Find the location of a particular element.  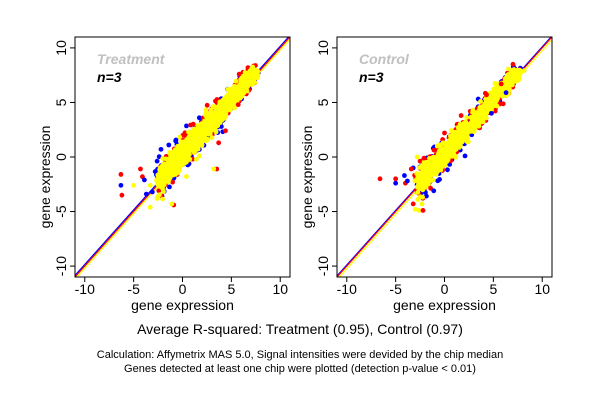

panel-title: Control is located at coordinates (384, 59).